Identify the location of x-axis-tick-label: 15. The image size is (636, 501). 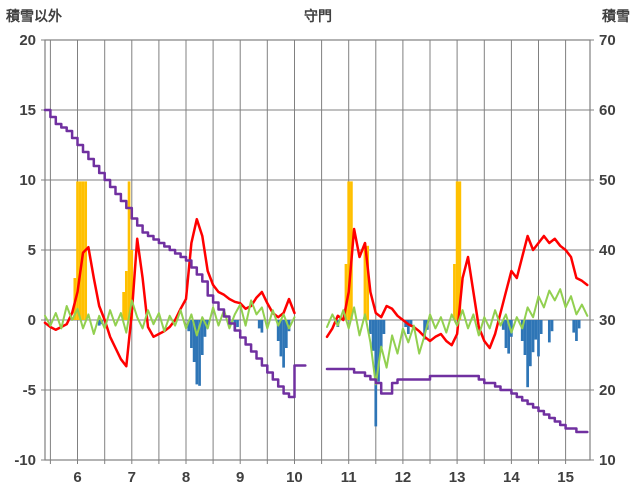
(565, 477).